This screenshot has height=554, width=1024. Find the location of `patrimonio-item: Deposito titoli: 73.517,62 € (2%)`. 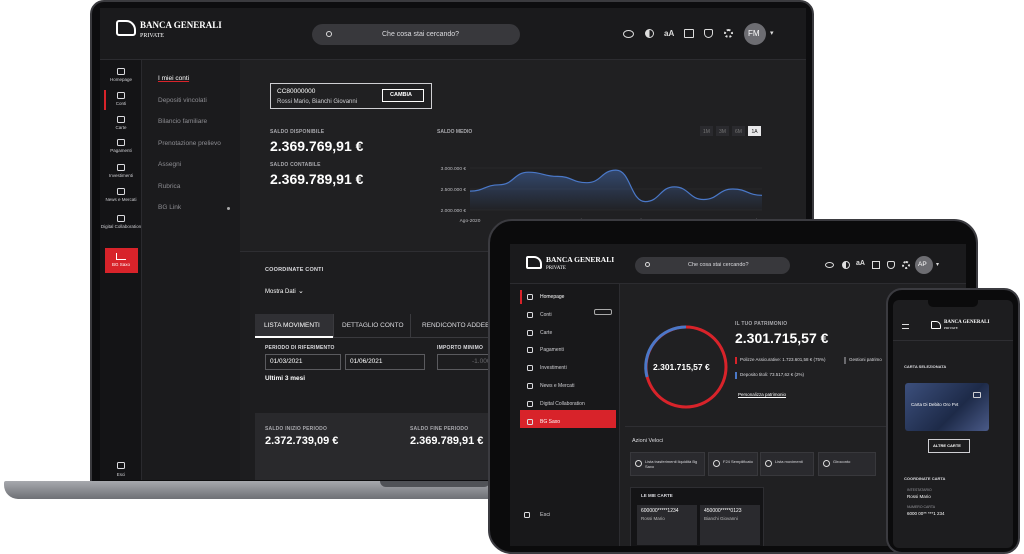

patrimonio-item: Deposito titoli: 73.517,62 € (2%) is located at coordinates (772, 374).